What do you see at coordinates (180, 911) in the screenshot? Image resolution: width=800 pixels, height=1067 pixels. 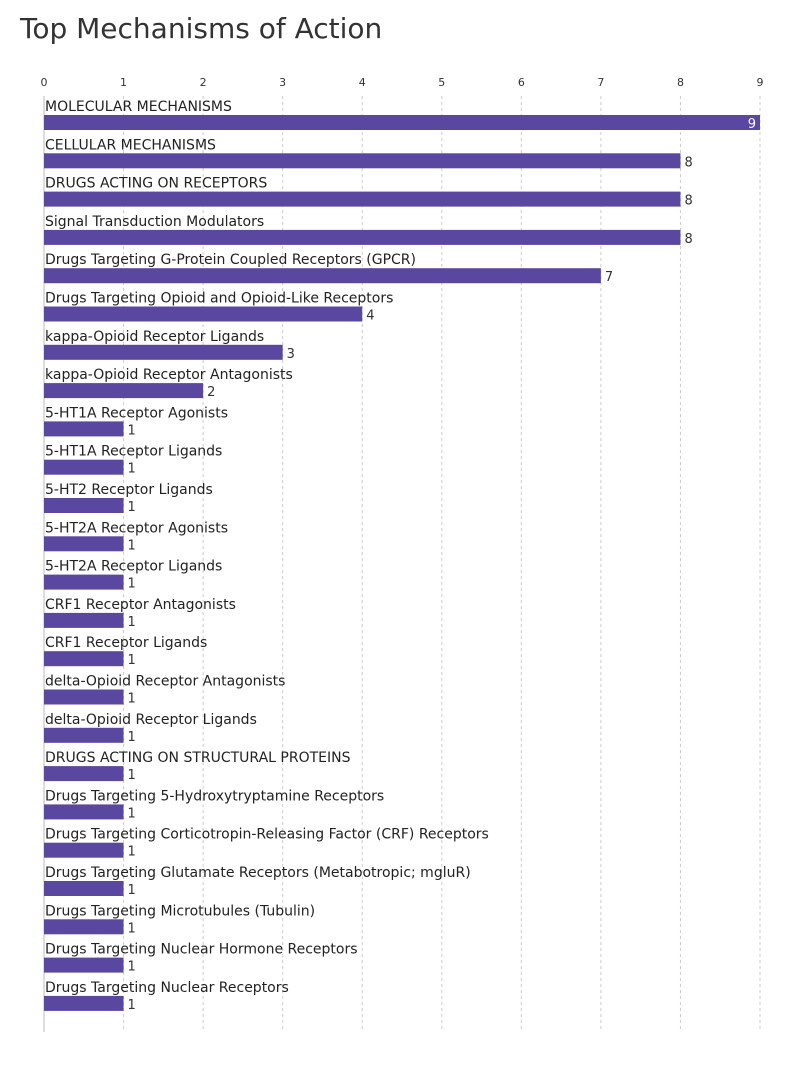 I see `category-label: Drugs Targeting Microtubules (Tubulin)` at bounding box center [180, 911].